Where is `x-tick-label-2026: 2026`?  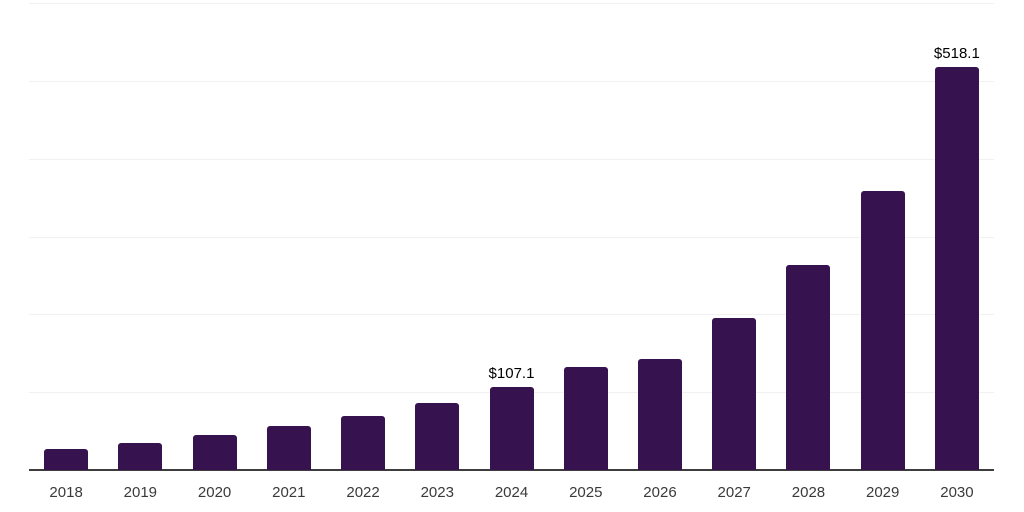 x-tick-label-2026: 2026 is located at coordinates (660, 492).